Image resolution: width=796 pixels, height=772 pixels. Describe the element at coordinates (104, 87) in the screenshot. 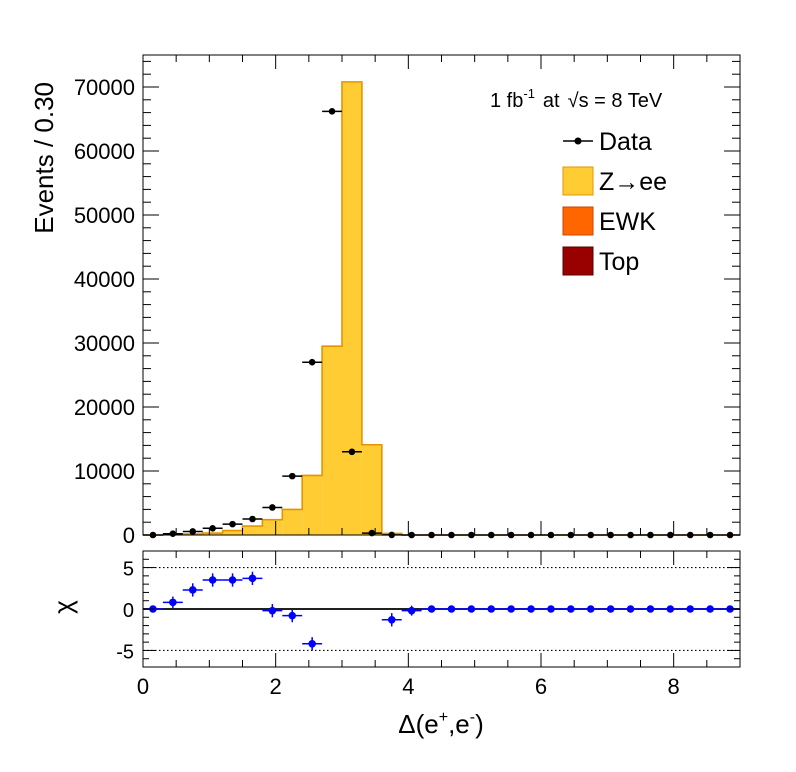

I see `y-tick-label: 70000` at that location.